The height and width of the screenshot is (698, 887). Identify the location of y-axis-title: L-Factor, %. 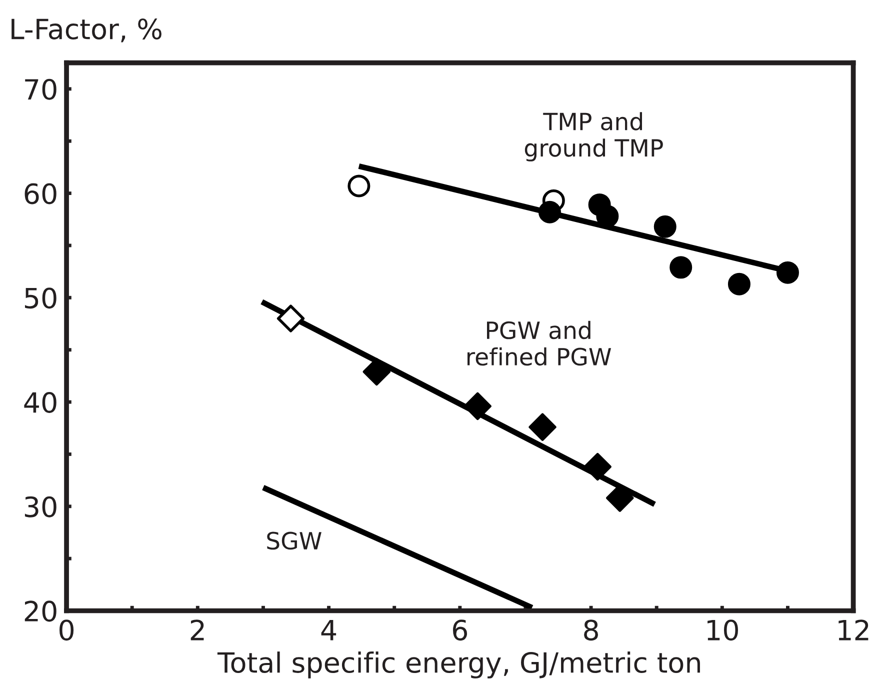
(87, 30).